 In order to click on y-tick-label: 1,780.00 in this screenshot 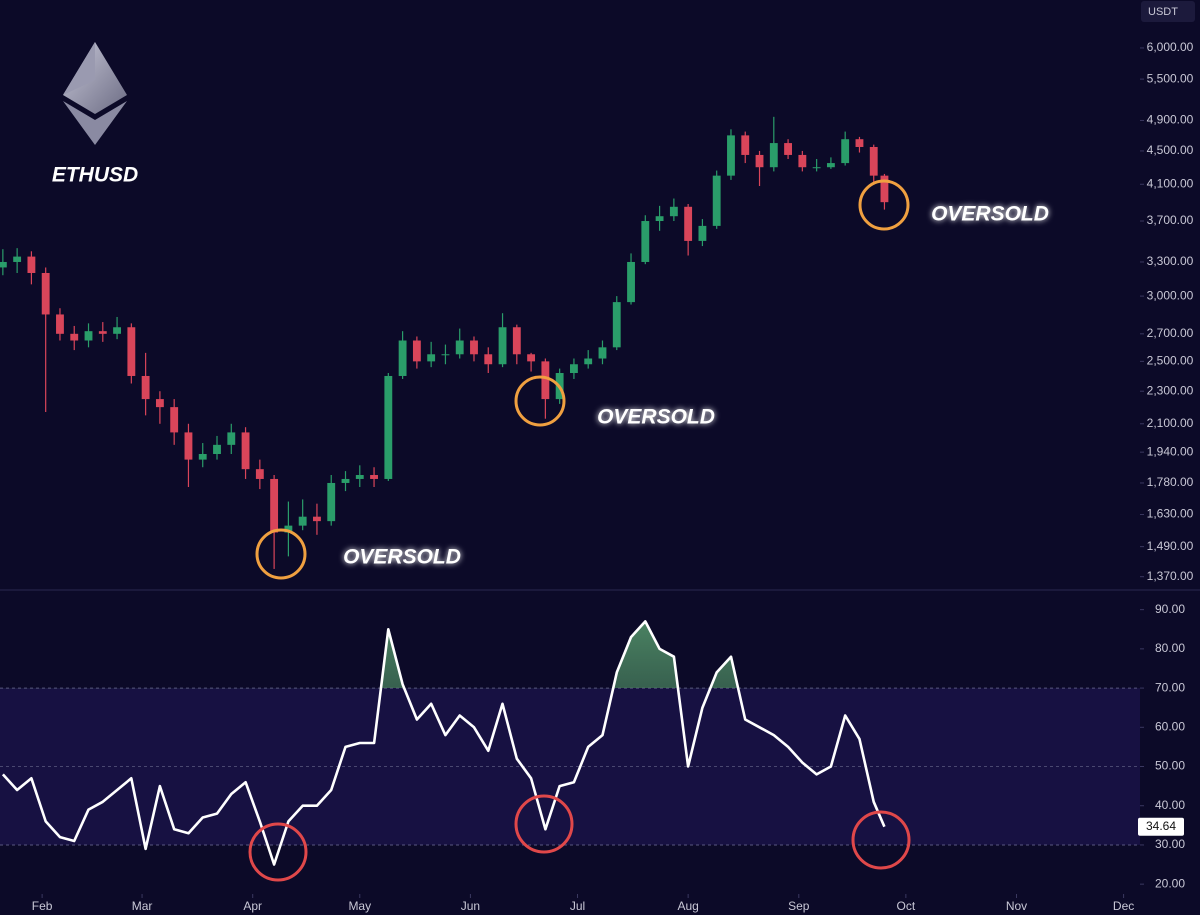, I will do `click(1170, 482)`.